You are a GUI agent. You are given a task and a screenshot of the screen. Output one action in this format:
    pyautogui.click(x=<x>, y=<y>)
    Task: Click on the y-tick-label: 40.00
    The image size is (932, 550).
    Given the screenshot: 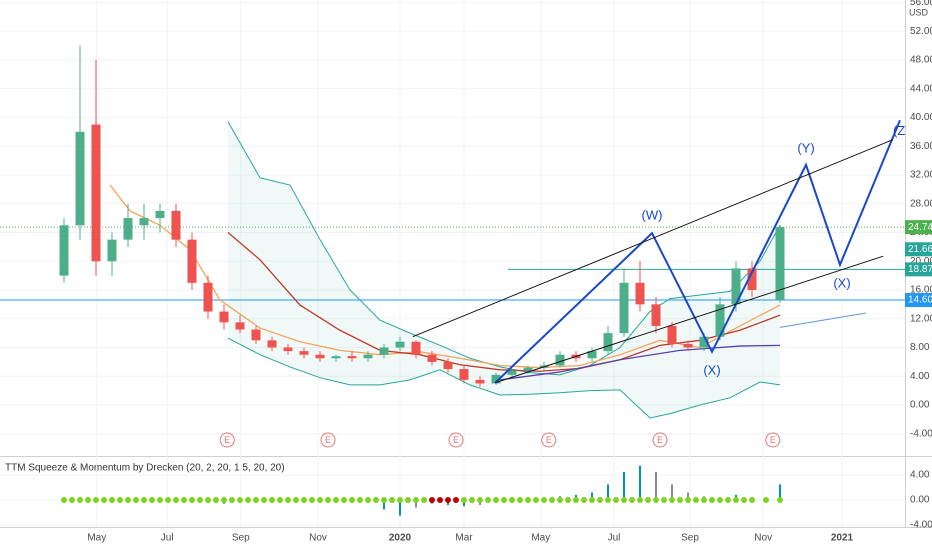 What is the action you would take?
    pyautogui.click(x=921, y=117)
    